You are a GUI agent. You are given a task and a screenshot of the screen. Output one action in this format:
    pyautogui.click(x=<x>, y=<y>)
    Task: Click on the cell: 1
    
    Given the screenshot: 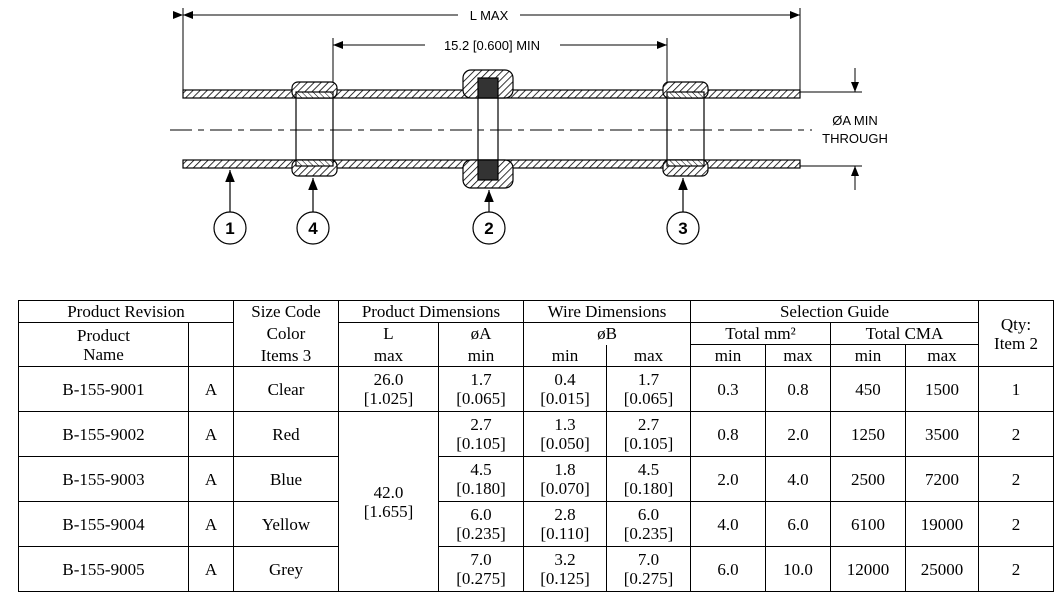 What is the action you would take?
    pyautogui.click(x=1016, y=389)
    